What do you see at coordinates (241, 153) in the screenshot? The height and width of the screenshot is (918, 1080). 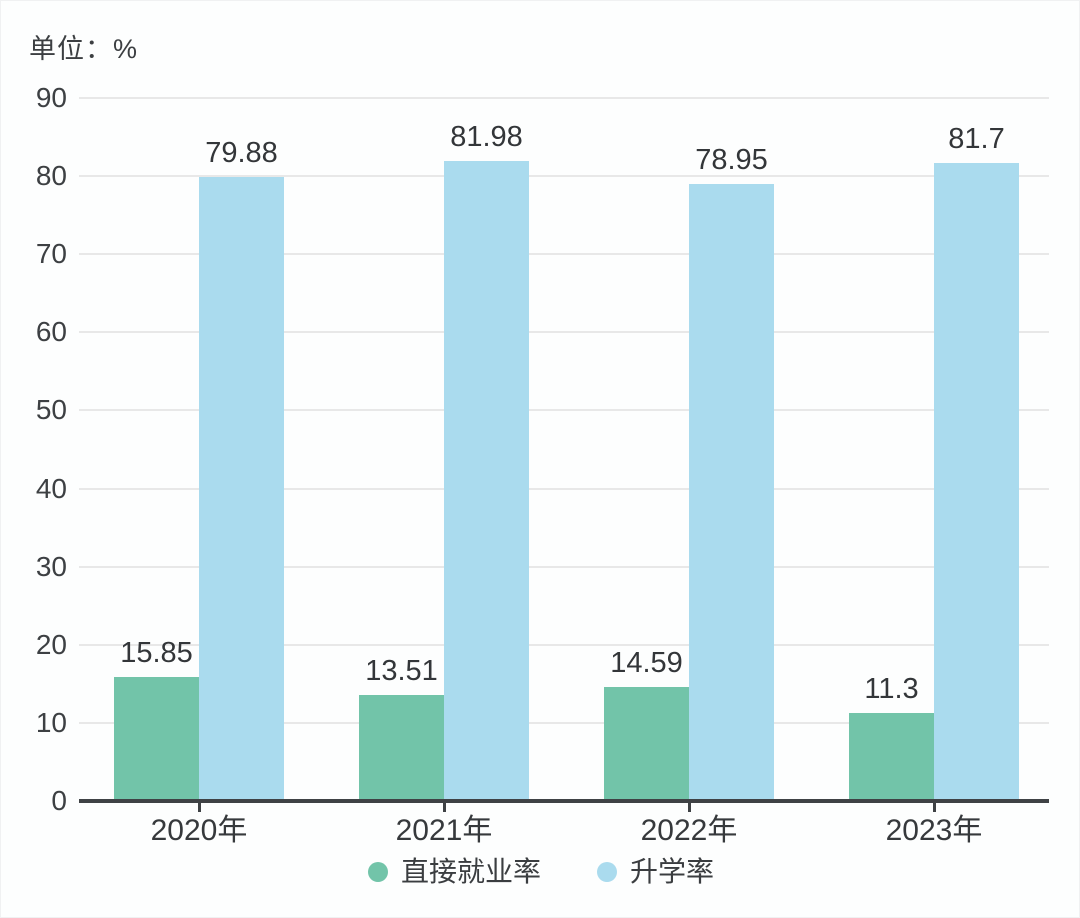 I see `bar-value-label: 79.88` at bounding box center [241, 153].